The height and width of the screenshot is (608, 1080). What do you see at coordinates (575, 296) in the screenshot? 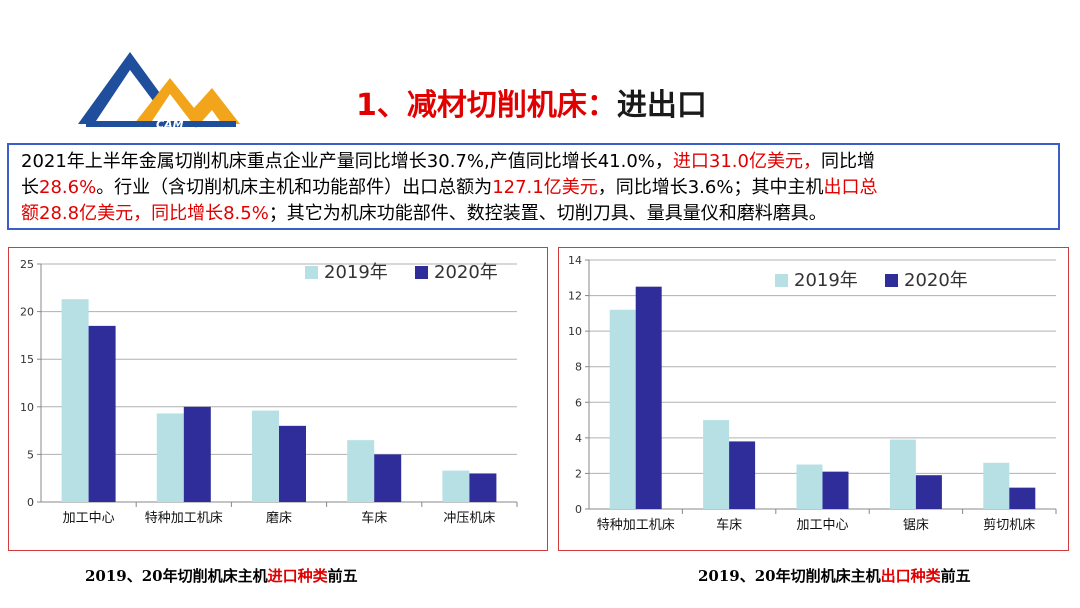
I see `y-tick-label: 12` at bounding box center [575, 296].